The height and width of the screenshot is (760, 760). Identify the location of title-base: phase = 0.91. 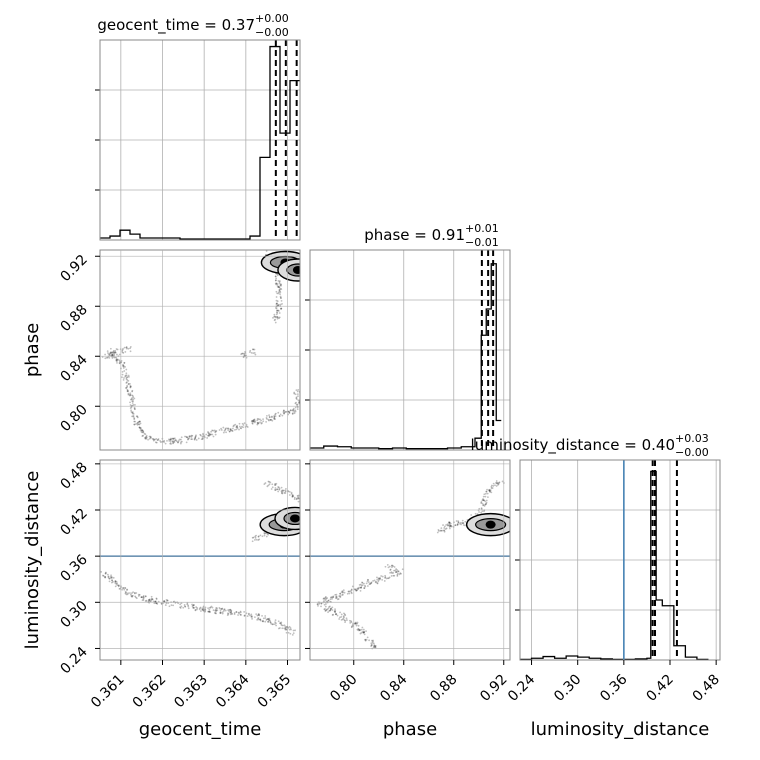
(414, 235).